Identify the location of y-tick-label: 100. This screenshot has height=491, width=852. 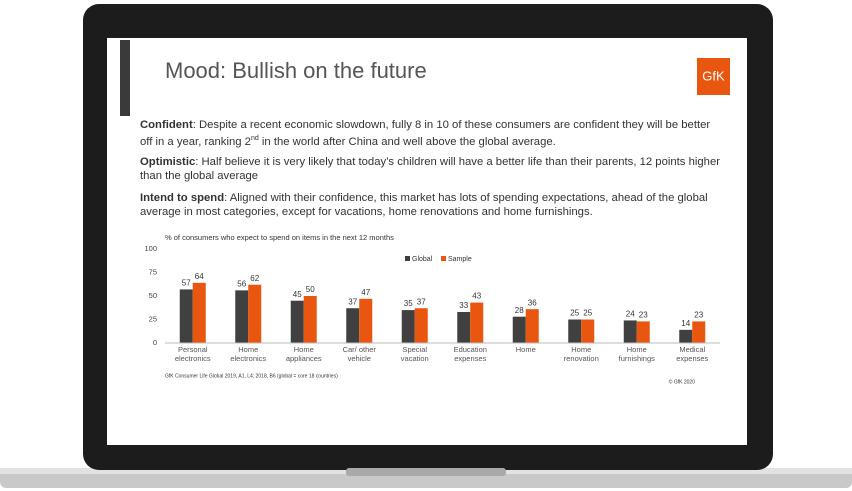
(150, 248).